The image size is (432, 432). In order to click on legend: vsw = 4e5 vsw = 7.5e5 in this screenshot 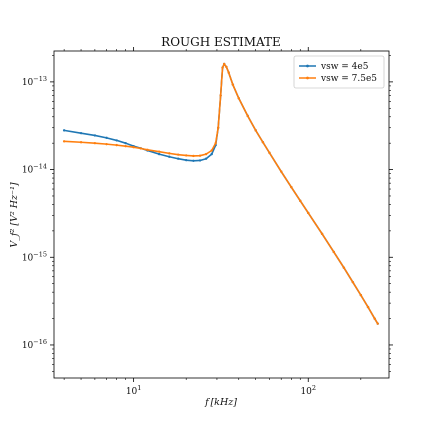, I will do `click(339, 72)`.